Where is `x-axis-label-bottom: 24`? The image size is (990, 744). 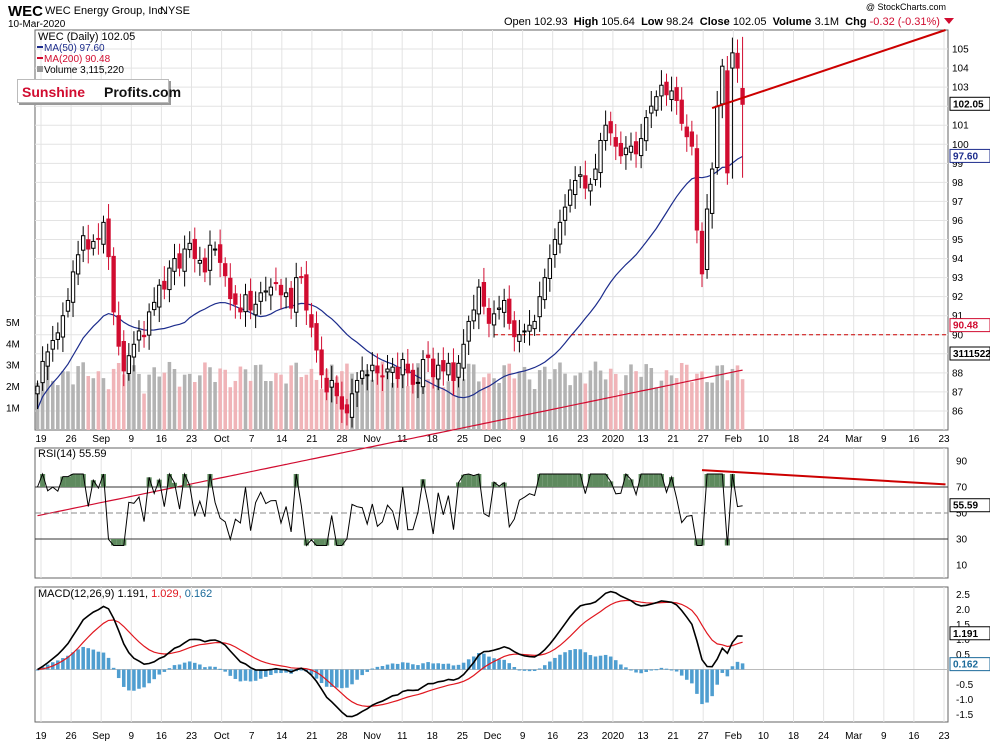
x-axis-label-bottom: 24 is located at coordinates (824, 736).